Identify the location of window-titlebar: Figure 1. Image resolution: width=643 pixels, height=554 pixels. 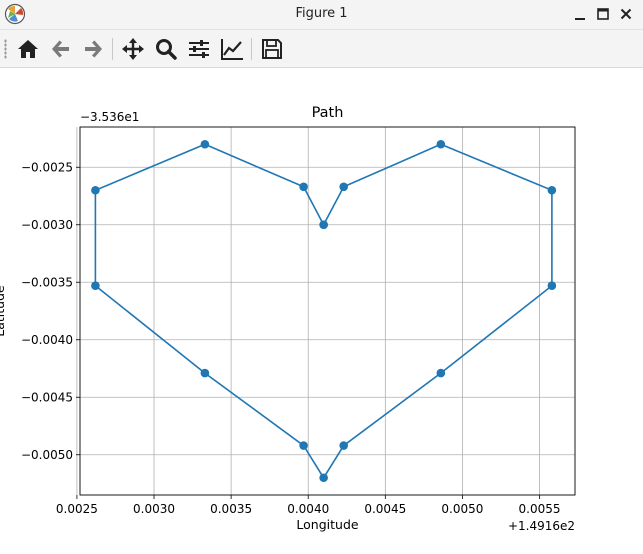
(321, 15).